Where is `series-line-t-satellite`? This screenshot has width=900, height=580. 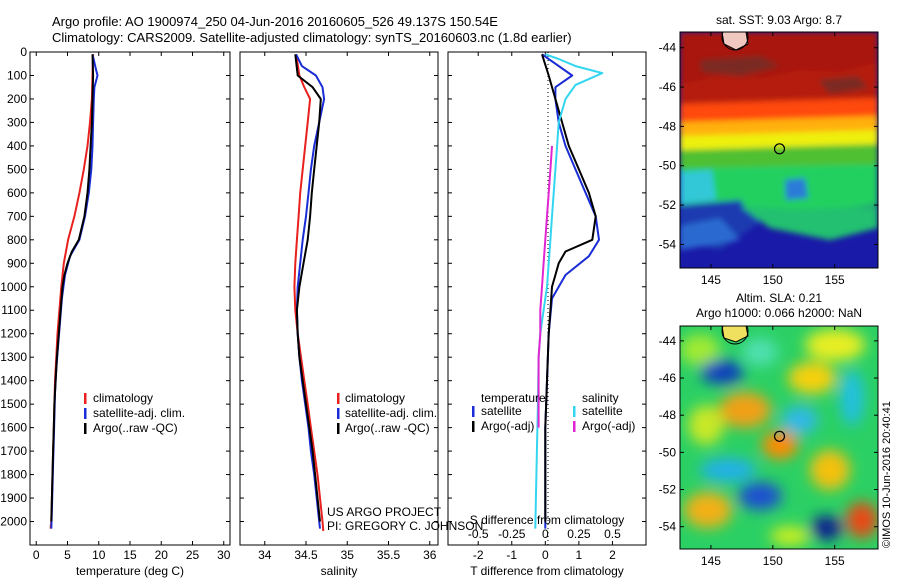
series-line-t-satellite is located at coordinates (570, 291).